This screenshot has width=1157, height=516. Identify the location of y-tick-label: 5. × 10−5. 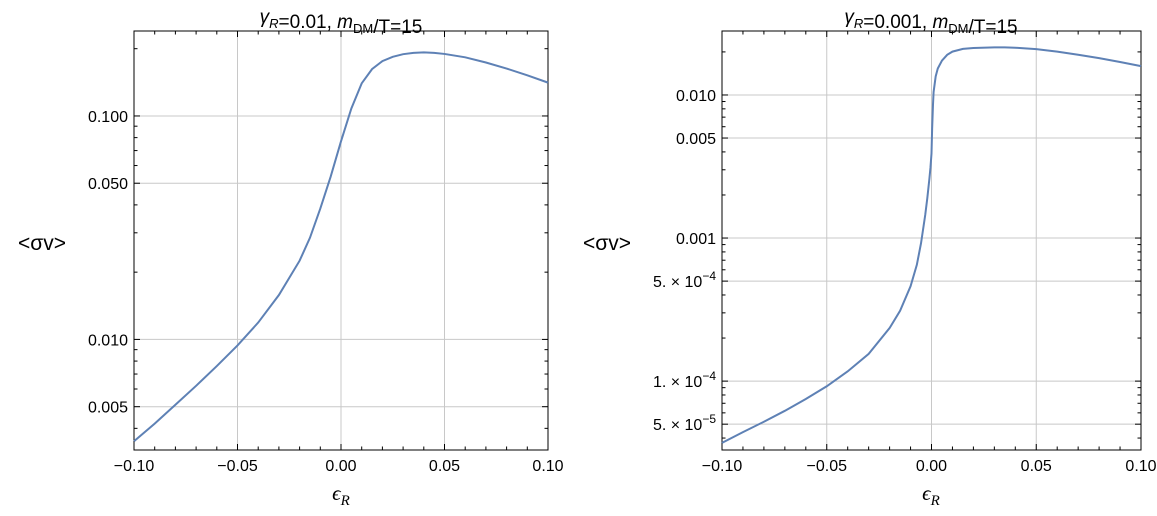
(684, 423).